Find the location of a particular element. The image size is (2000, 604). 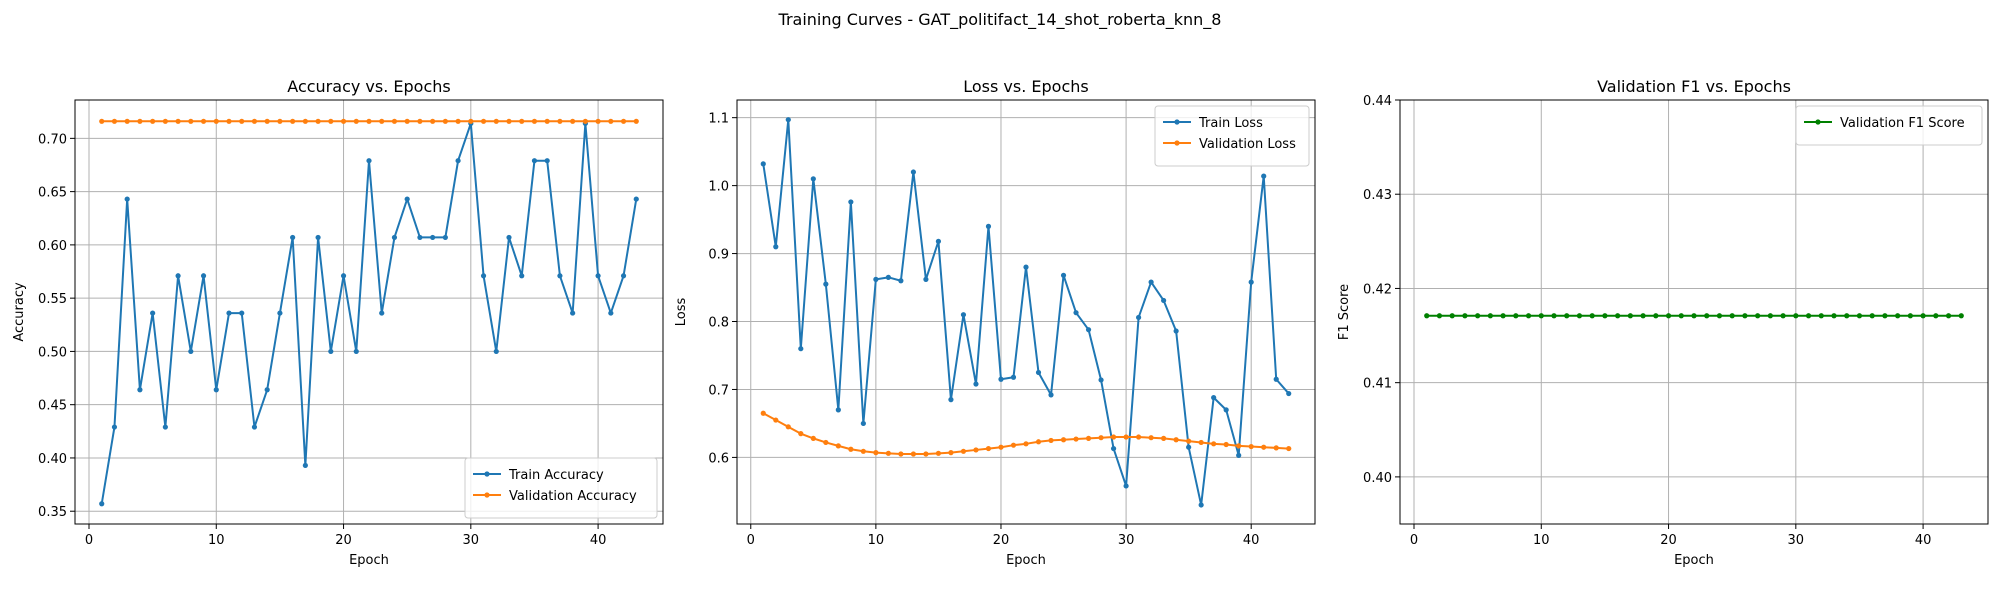

accuracy-legend-swatch-marker is located at coordinates (487, 474).